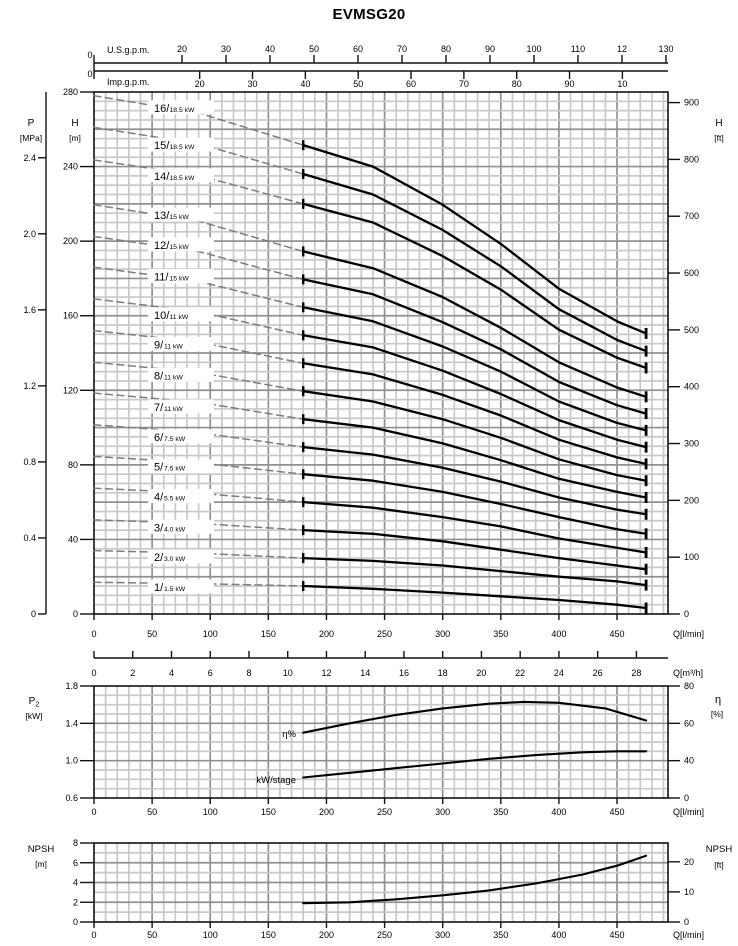 This screenshot has height=946, width=738. I want to click on curve-label-power: 18.5 kW, so click(183, 110).